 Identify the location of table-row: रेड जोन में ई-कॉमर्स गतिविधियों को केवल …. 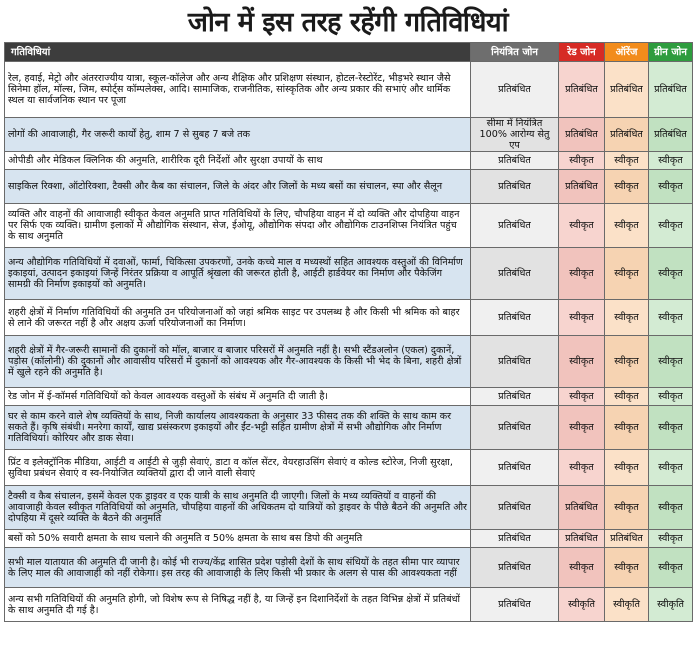
(348, 396).